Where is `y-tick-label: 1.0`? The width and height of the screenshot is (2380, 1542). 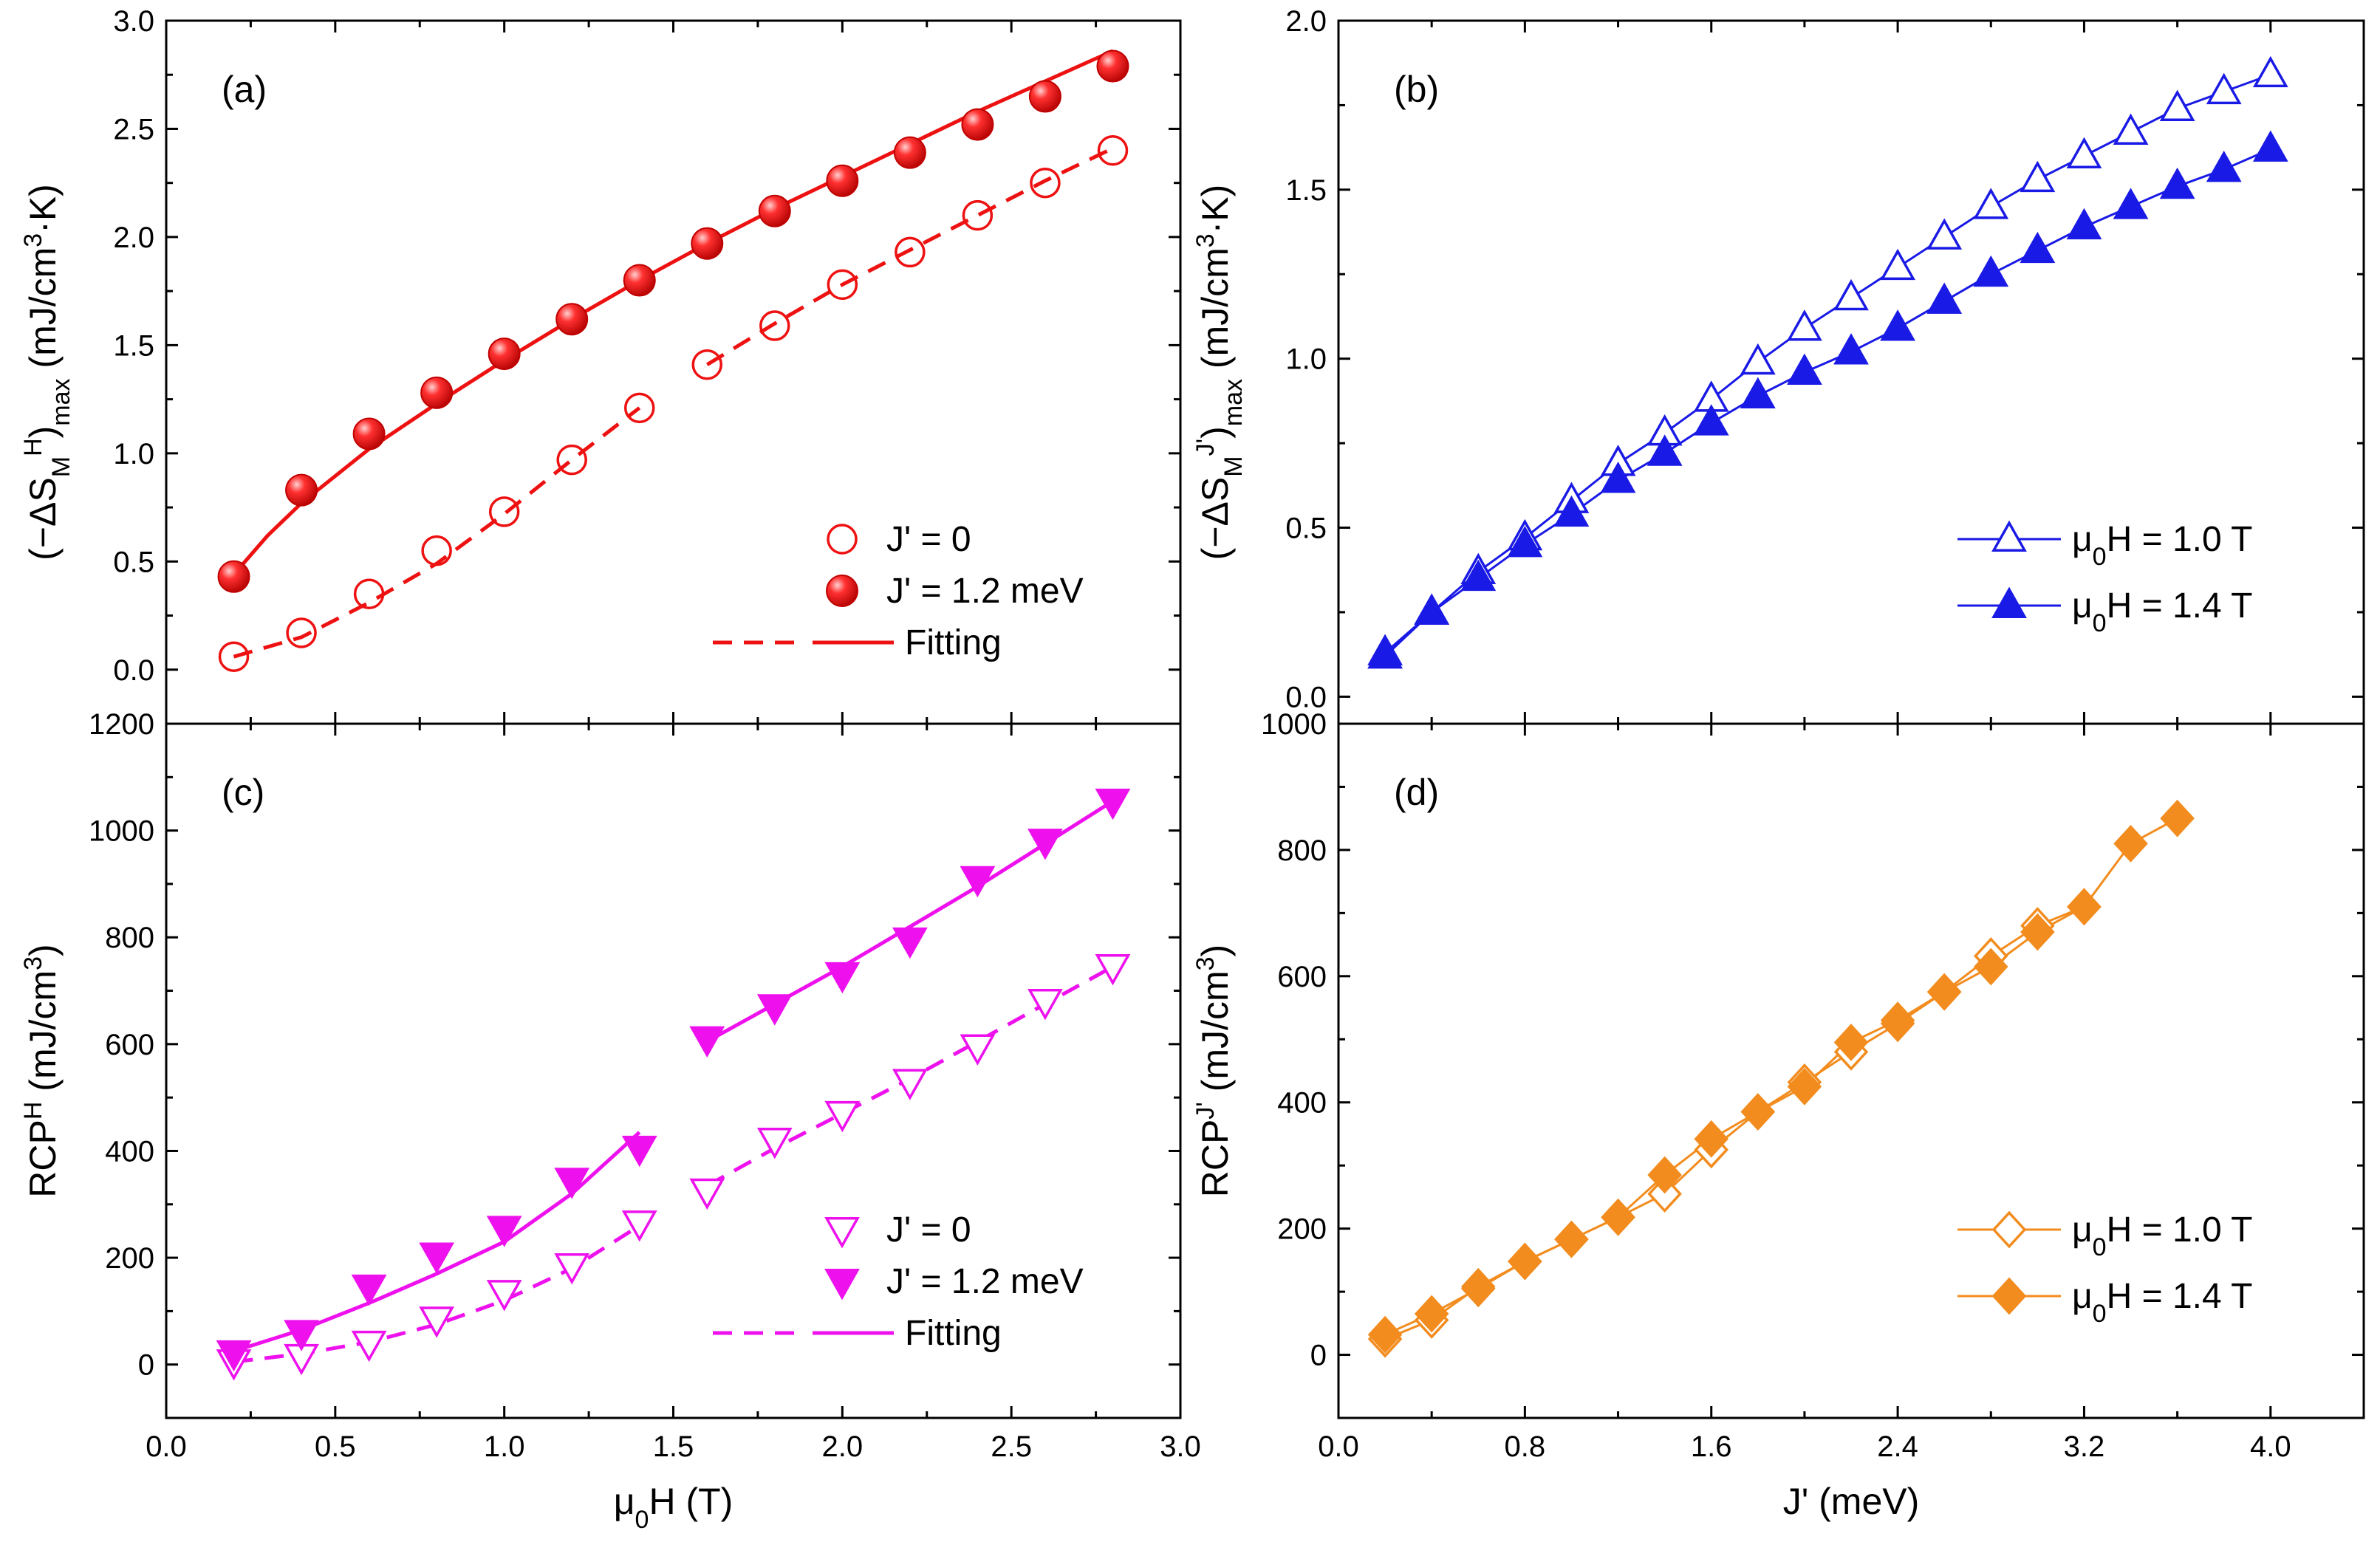 y-tick-label: 1.0 is located at coordinates (1306, 360).